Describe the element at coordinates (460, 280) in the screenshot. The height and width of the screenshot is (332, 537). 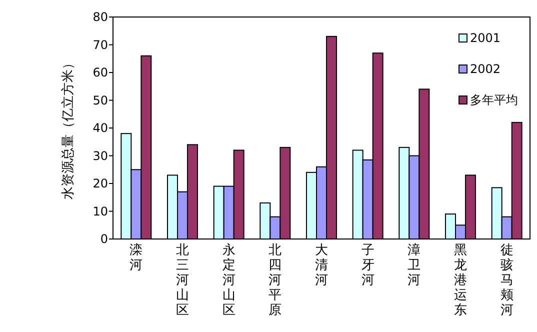
I see `x-tick-label: 黑龙港运东` at that location.